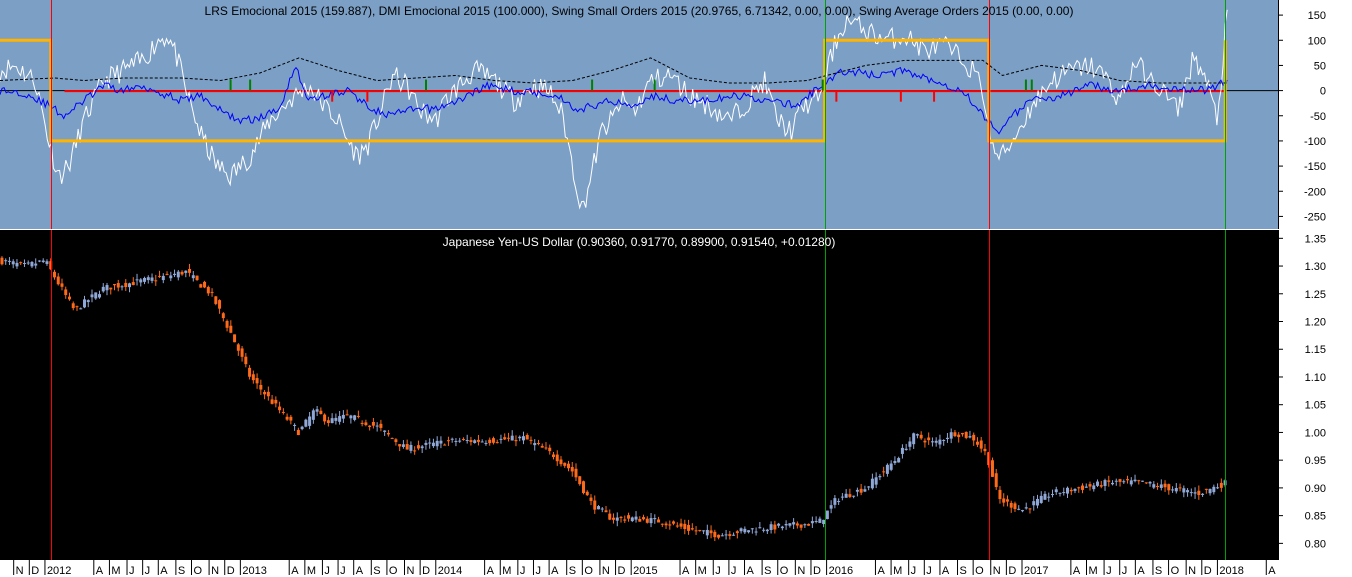 The image size is (1352, 577). I want to click on x-tick-label: 2015, so click(645, 571).